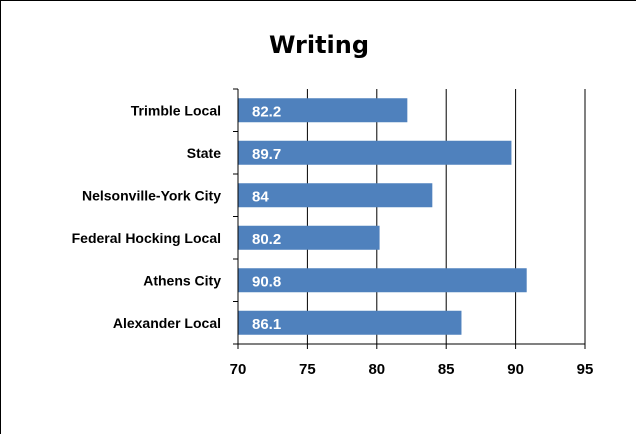 This screenshot has height=435, width=636. What do you see at coordinates (167, 323) in the screenshot?
I see `category-label: Alexander Local` at bounding box center [167, 323].